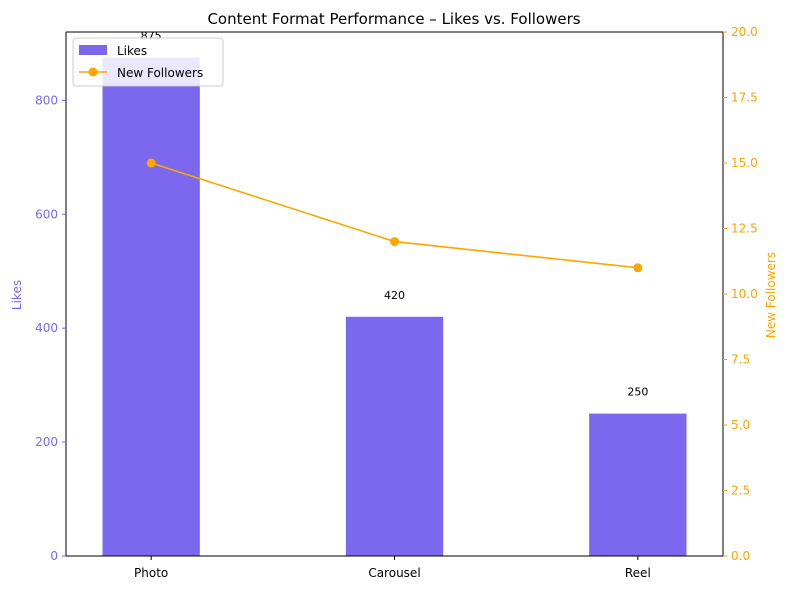 The image size is (789, 590). Describe the element at coordinates (744, 163) in the screenshot. I see `right-tick-label: 15.0` at that location.